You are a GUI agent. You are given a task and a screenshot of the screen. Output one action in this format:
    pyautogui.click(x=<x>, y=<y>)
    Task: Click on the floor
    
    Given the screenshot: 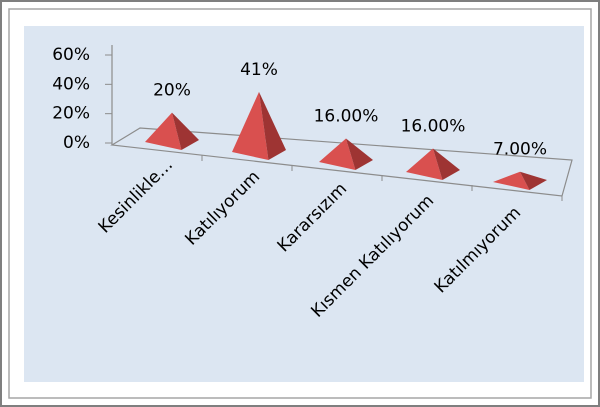 What is the action you would take?
    pyautogui.click(x=341, y=162)
    